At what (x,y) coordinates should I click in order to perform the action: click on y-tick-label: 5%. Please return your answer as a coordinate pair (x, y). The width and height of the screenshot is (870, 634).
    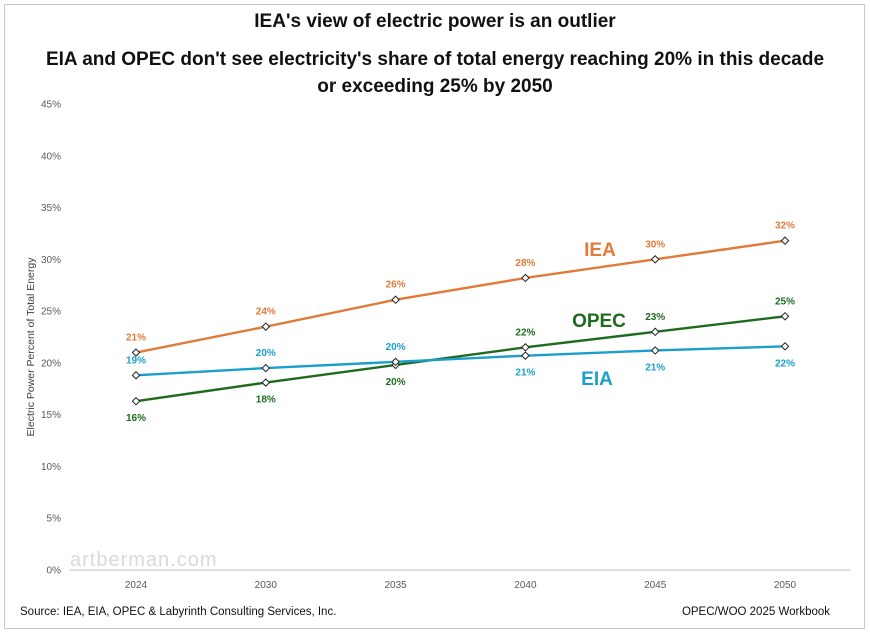
    Looking at the image, I should click on (54, 519).